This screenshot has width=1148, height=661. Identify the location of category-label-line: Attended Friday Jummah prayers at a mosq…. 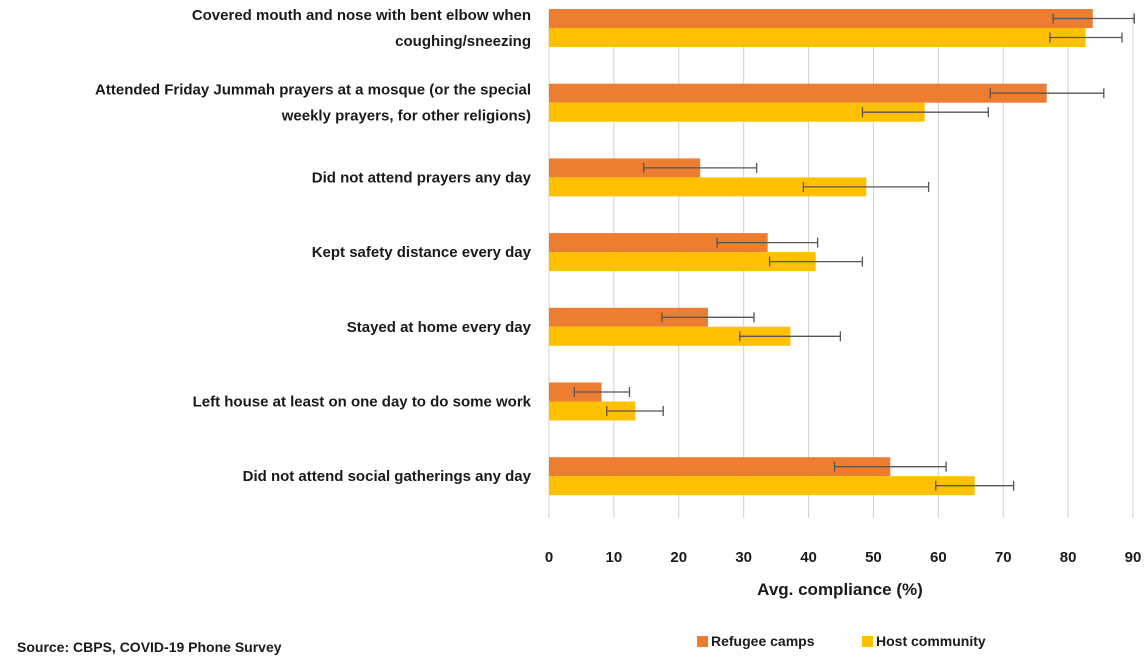
(313, 90).